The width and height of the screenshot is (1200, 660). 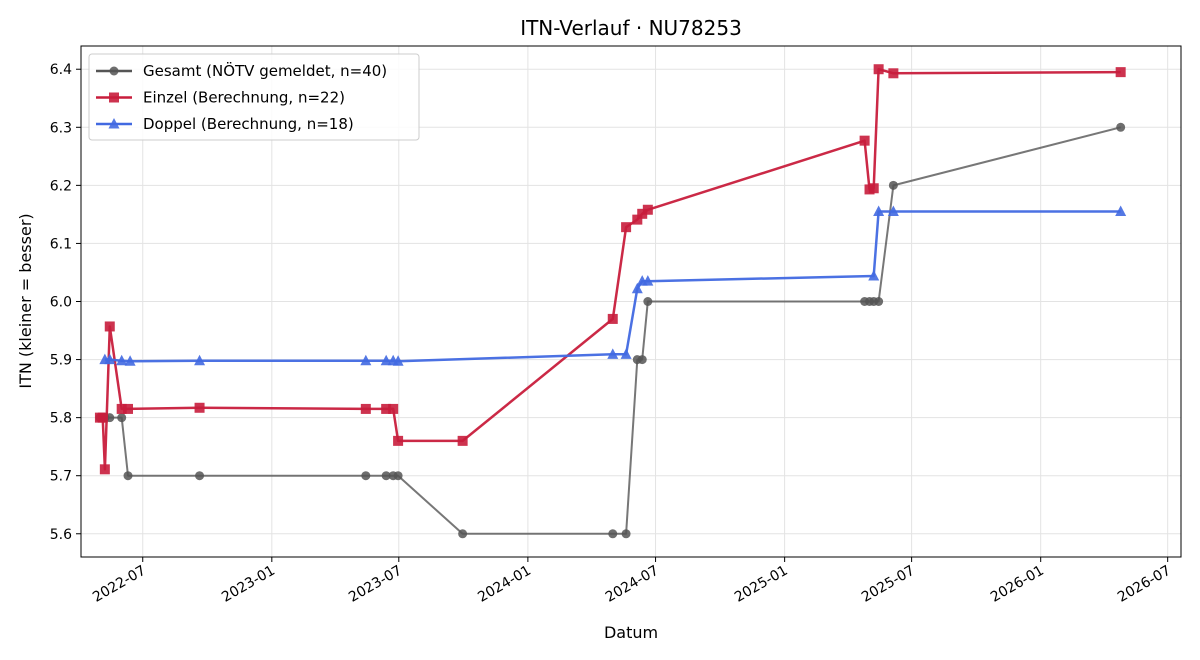 What do you see at coordinates (61, 303) in the screenshot?
I see `y-tick-label: 6.0` at bounding box center [61, 303].